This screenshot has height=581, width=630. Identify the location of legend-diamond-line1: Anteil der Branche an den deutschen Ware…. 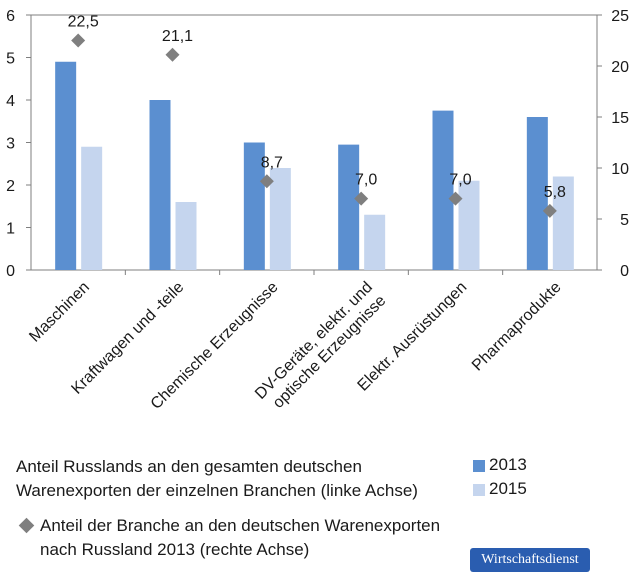
(240, 525).